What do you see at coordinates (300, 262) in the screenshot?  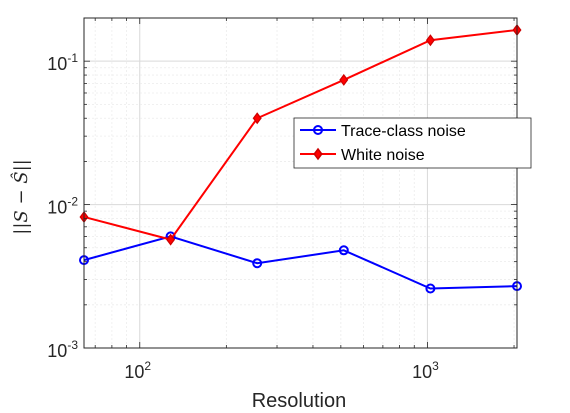 I see `series-line-trace-class-noise` at bounding box center [300, 262].